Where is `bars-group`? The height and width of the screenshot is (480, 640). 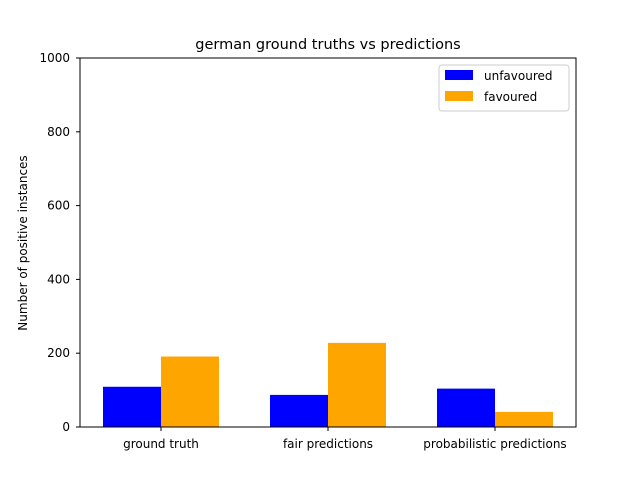 bars-group is located at coordinates (328, 384).